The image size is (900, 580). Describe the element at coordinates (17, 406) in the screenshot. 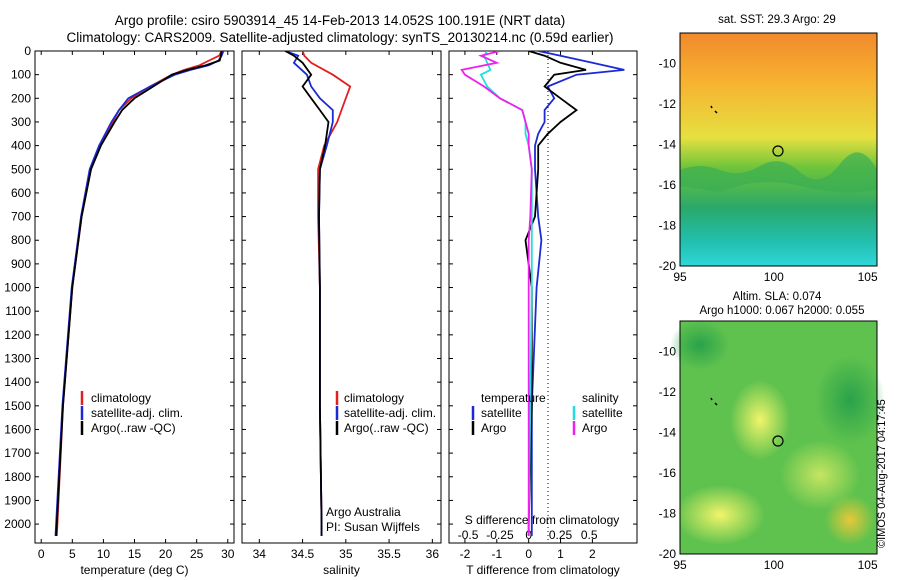

I see `y-tick-label: 1500` at that location.